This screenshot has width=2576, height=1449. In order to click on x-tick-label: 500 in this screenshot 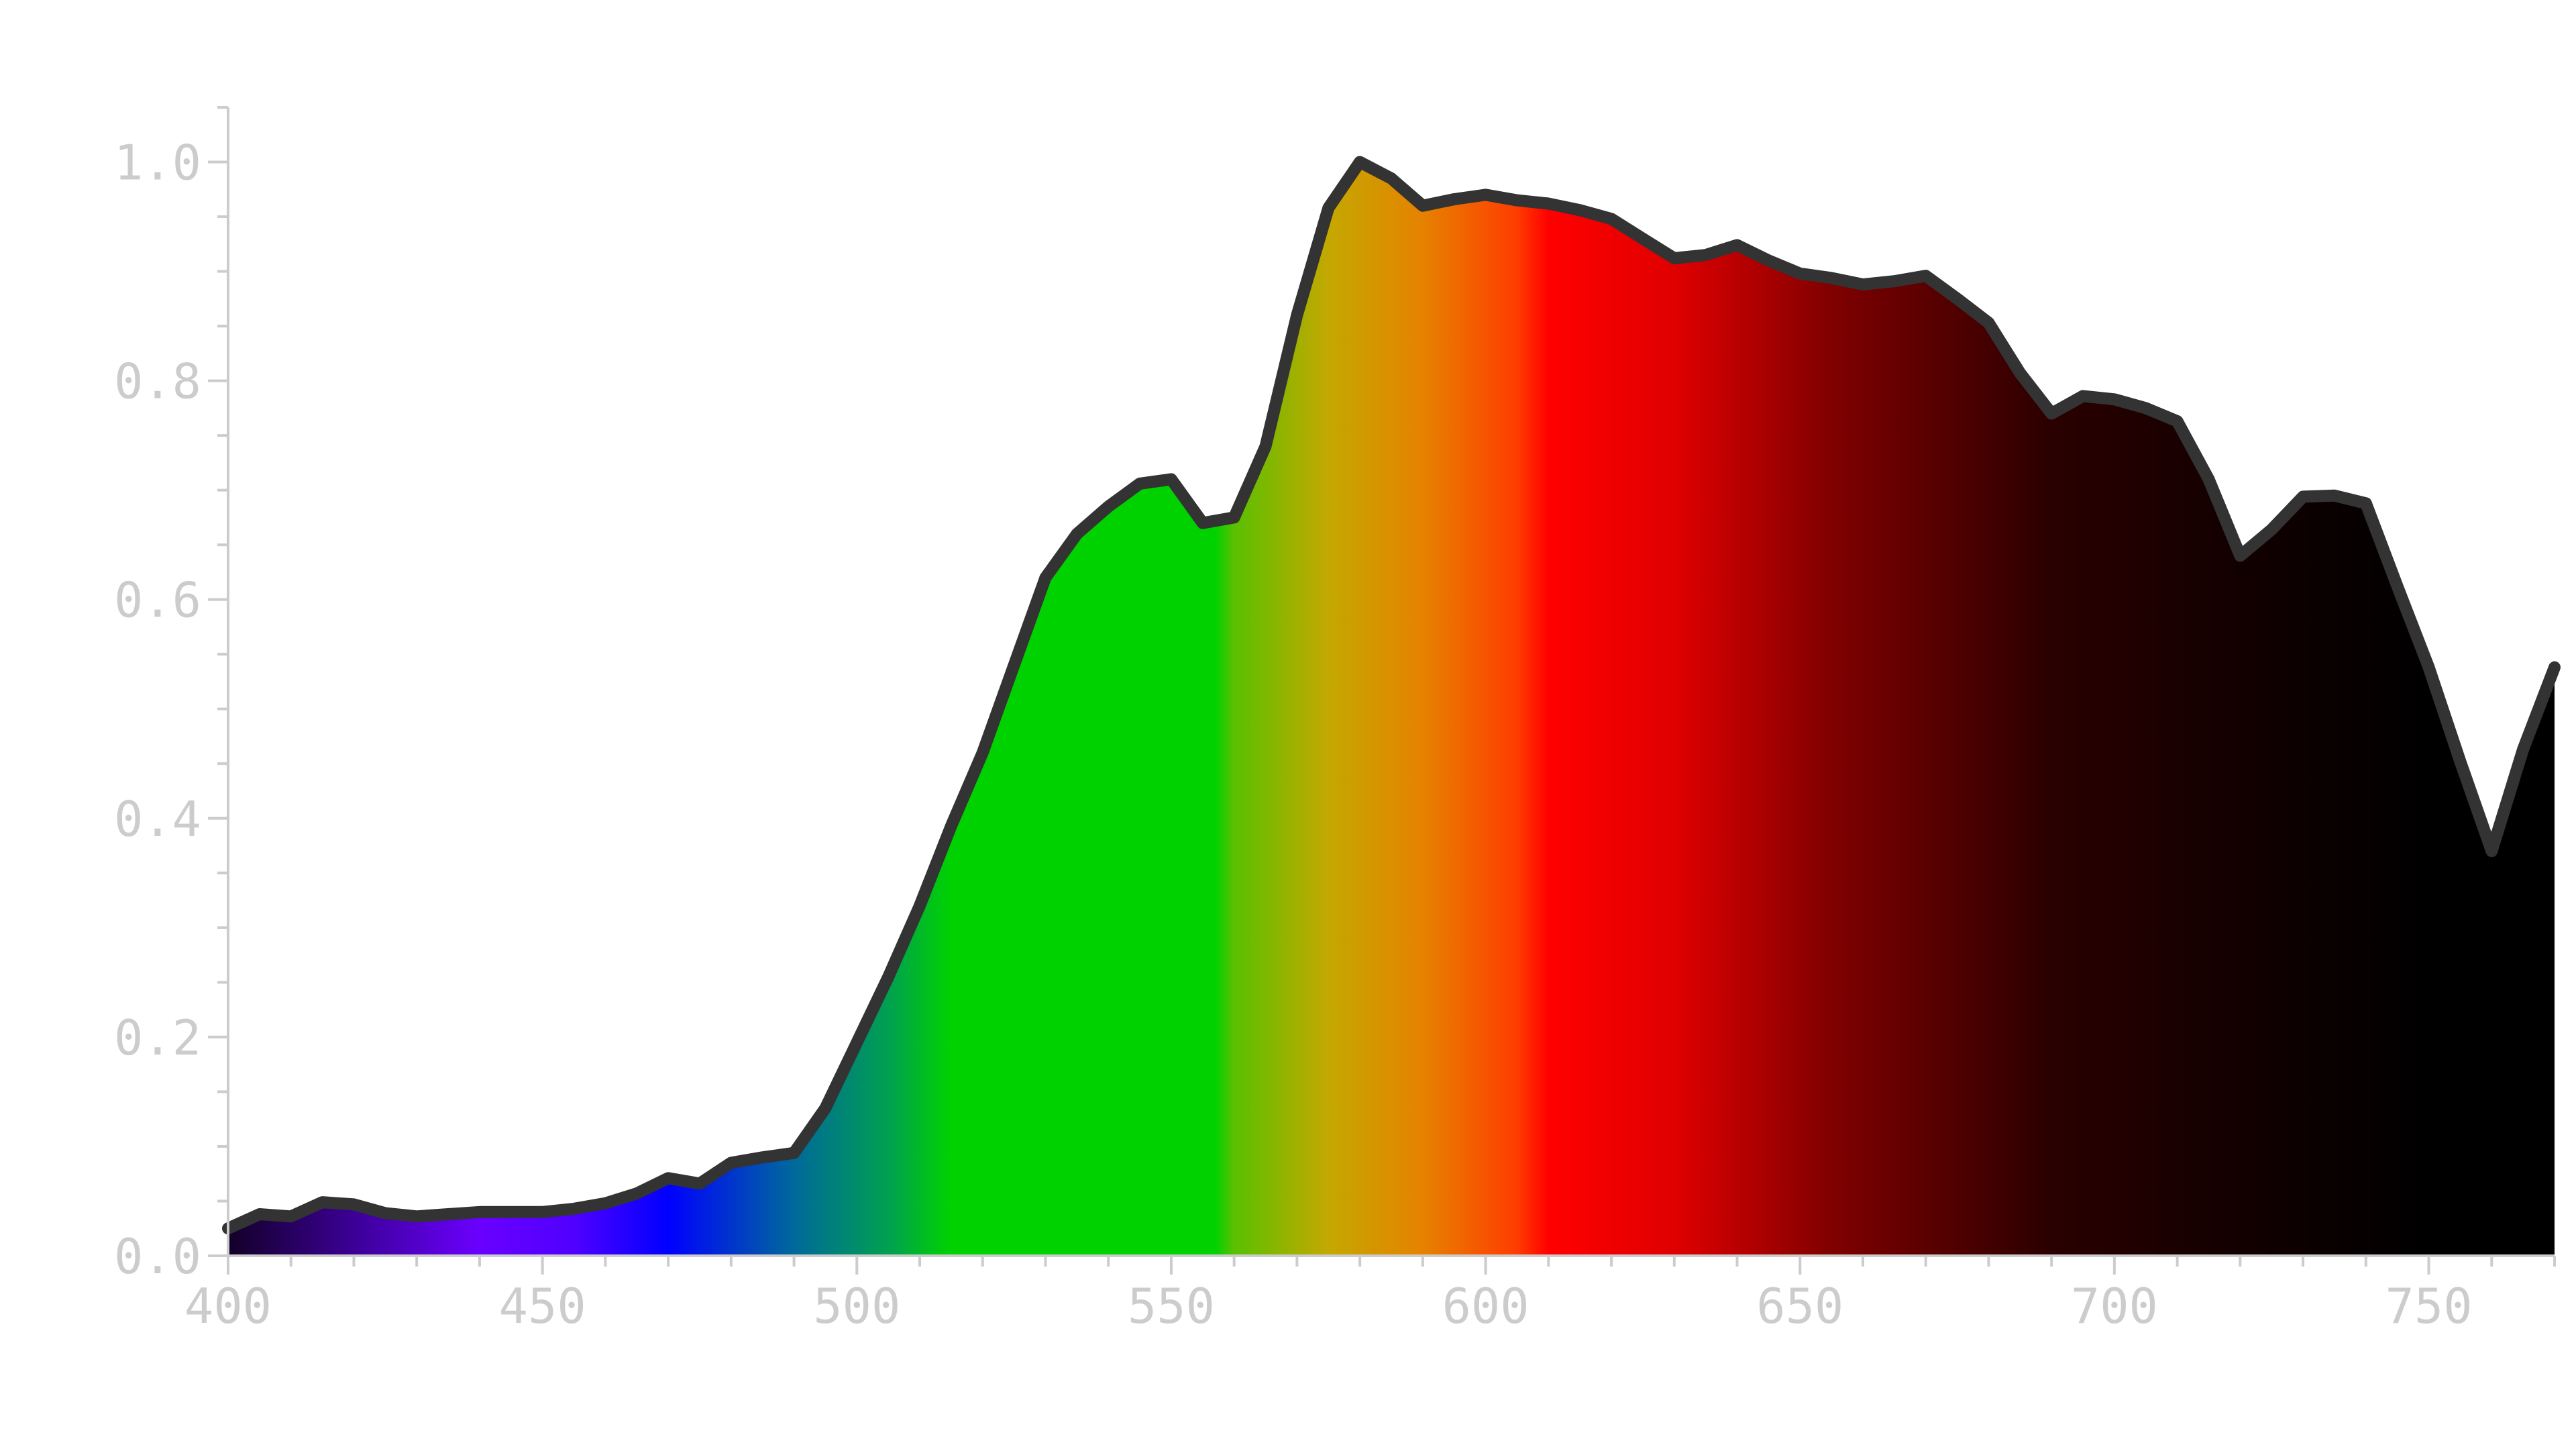, I will do `click(856, 1306)`.